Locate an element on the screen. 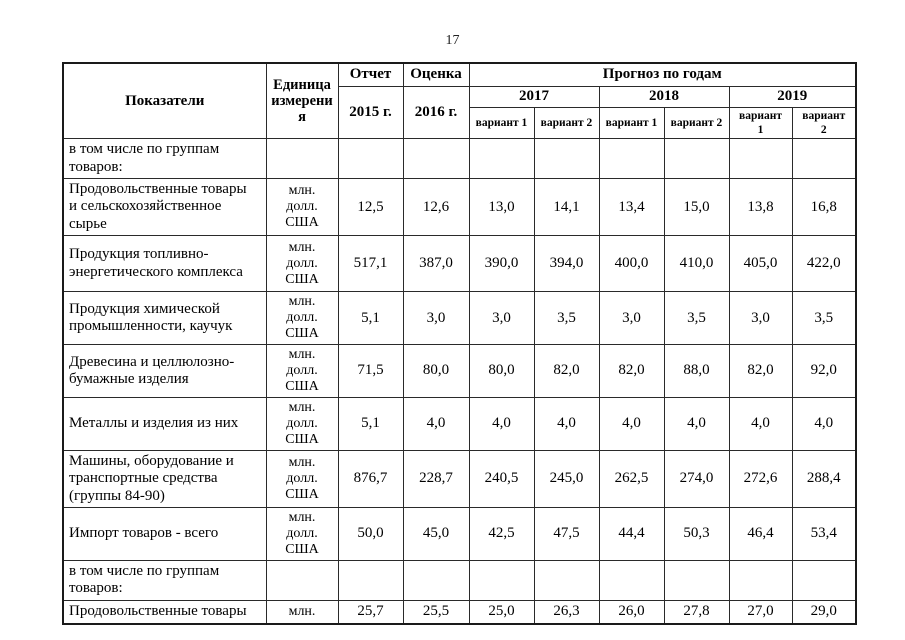 The width and height of the screenshot is (905, 640). col-header-estimate: Оценка is located at coordinates (436, 74).